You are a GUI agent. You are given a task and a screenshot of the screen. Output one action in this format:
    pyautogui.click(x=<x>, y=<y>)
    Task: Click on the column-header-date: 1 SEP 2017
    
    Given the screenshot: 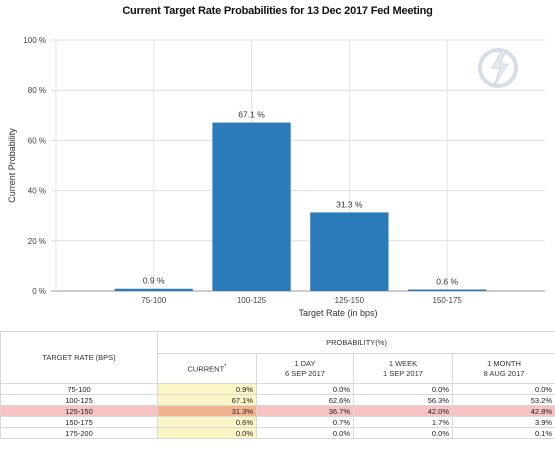 What is the action you would take?
    pyautogui.click(x=403, y=373)
    